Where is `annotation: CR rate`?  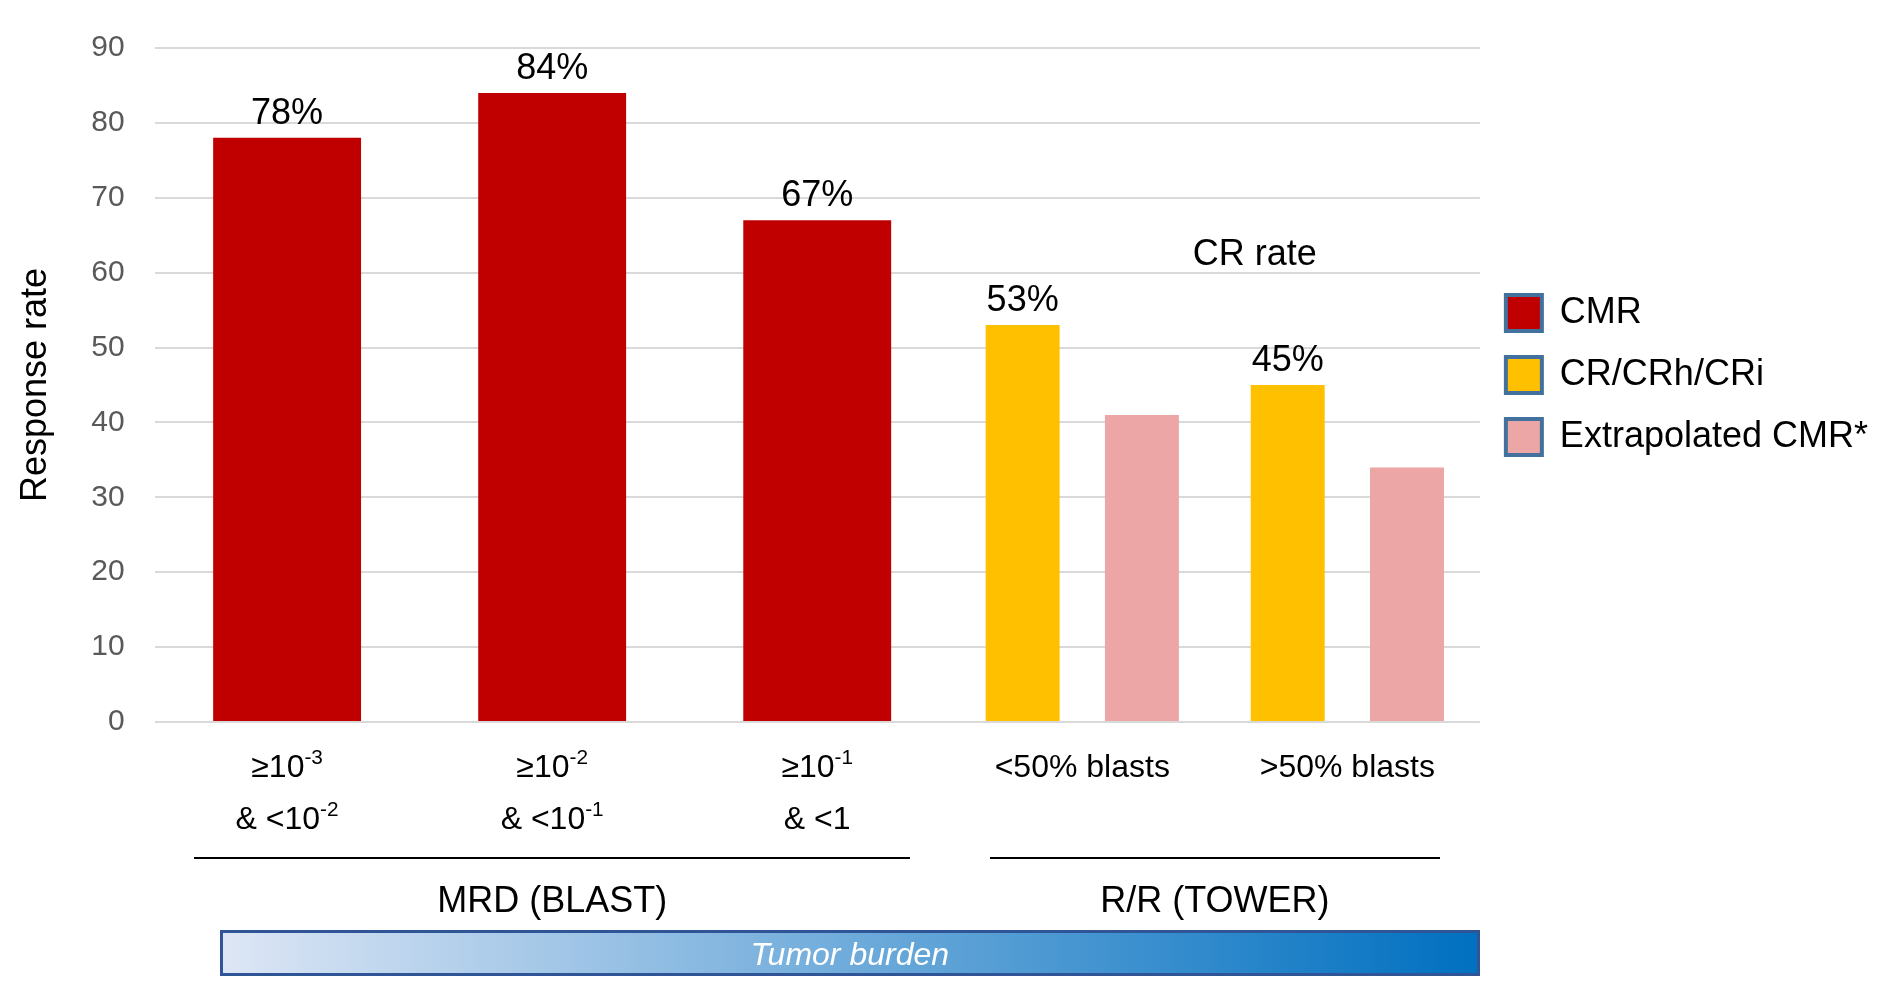
annotation: CR rate is located at coordinates (1254, 253).